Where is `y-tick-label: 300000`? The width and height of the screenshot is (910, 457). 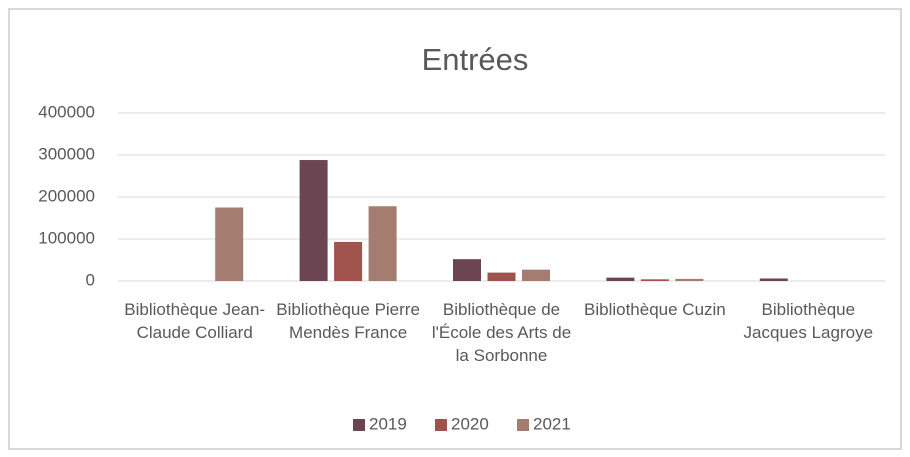
y-tick-label: 300000 is located at coordinates (66, 153).